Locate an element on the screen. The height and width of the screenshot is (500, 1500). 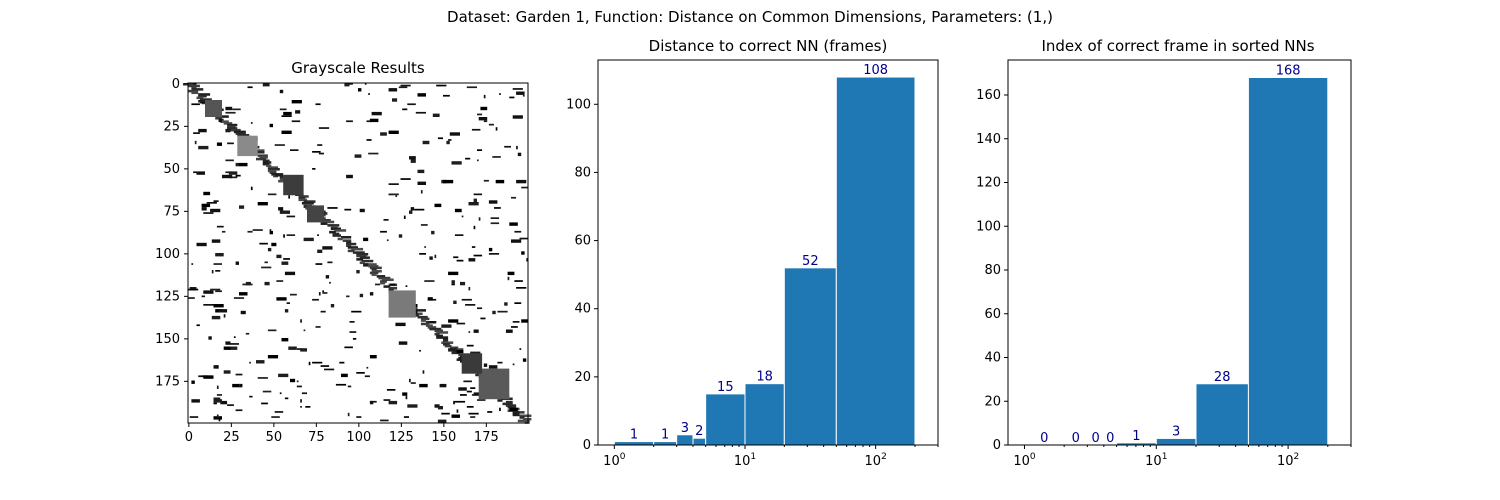
distance-histogram-x-tick-label: 100 is located at coordinates (614, 460).